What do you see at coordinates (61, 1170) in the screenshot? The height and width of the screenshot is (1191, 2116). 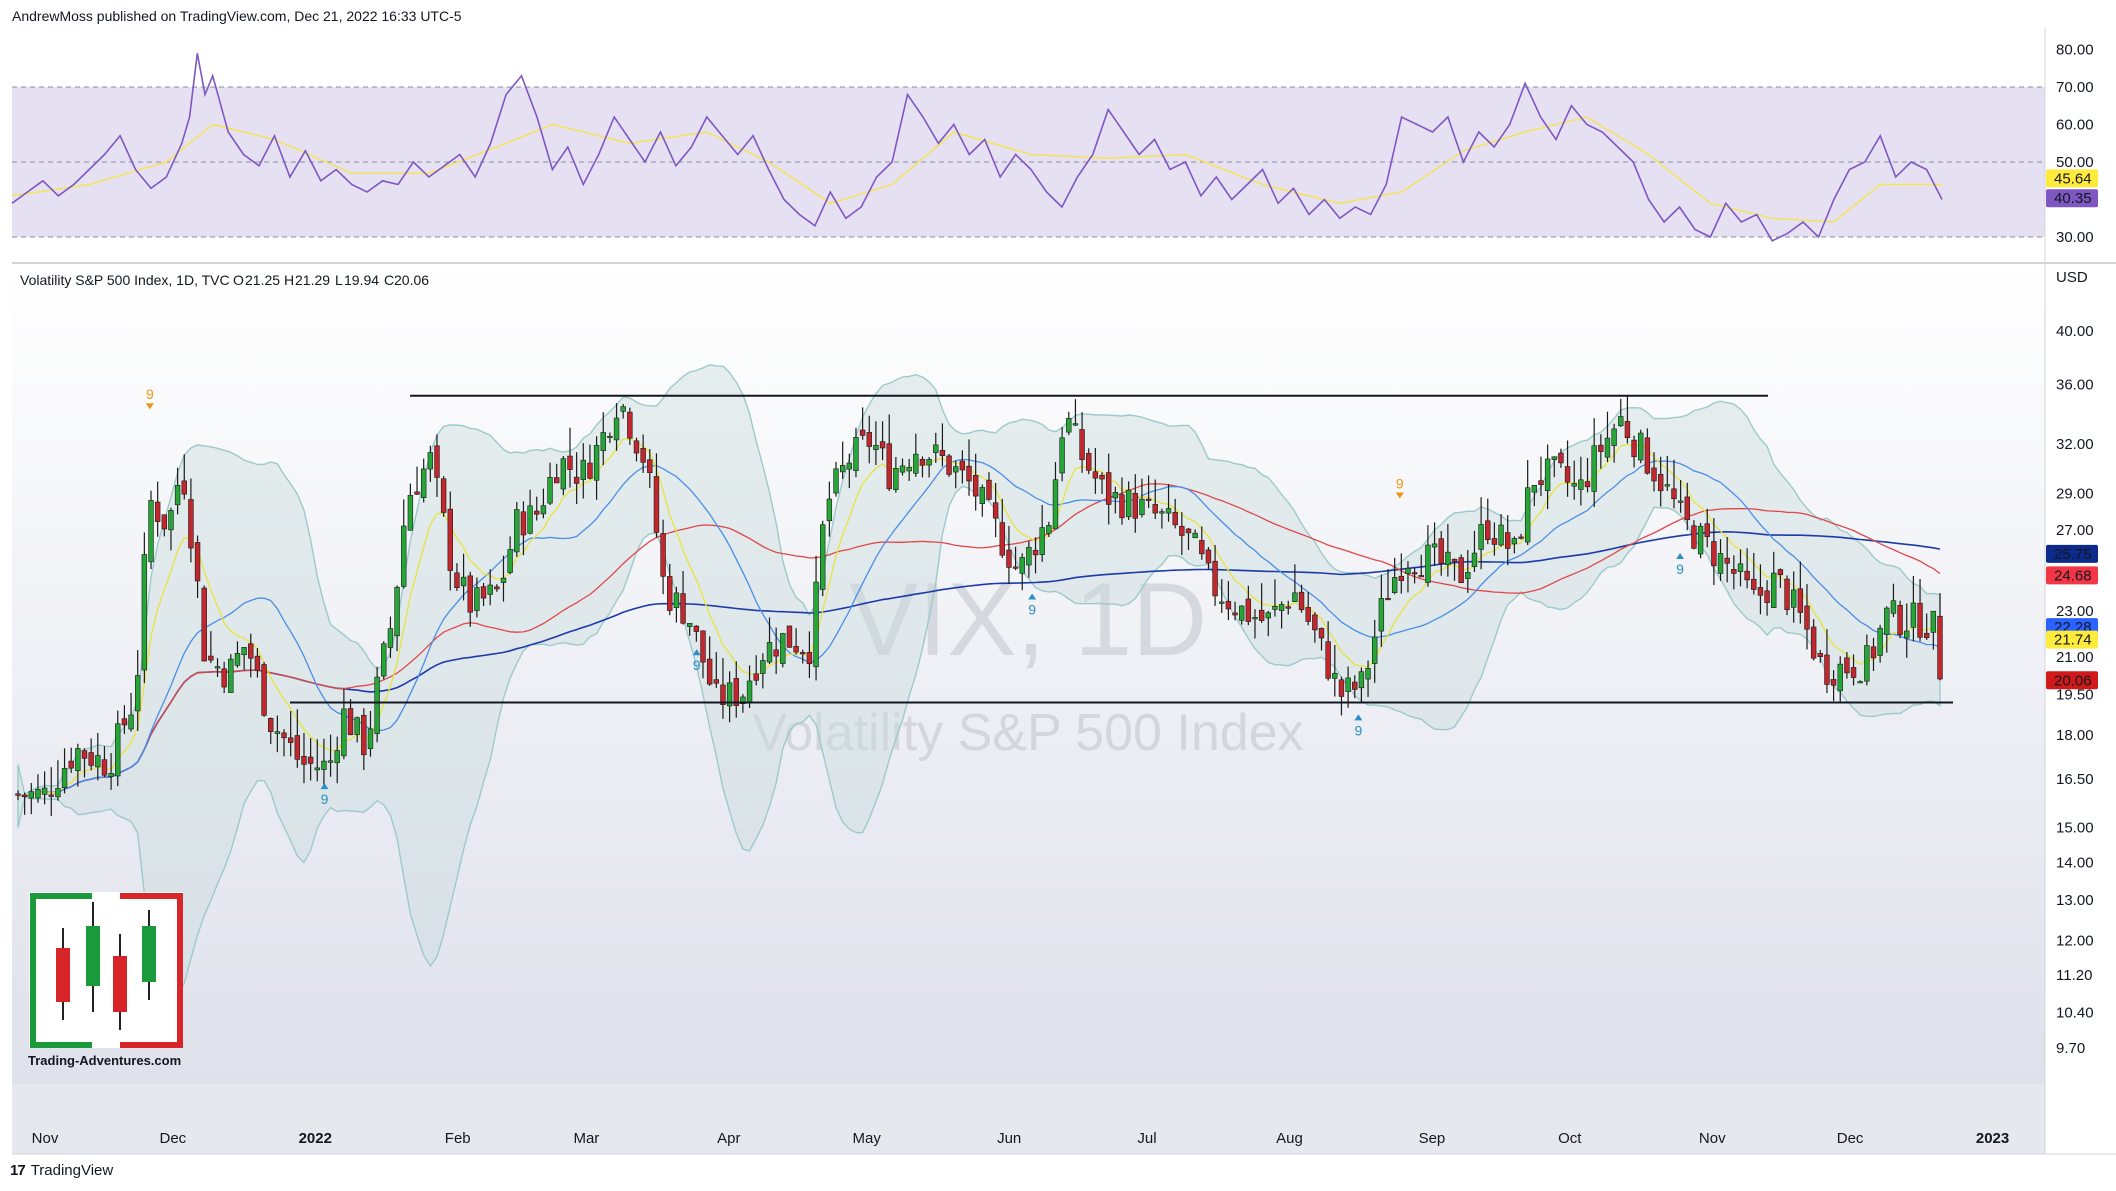 I see `tradingview-footer: 17 TradingView` at bounding box center [61, 1170].